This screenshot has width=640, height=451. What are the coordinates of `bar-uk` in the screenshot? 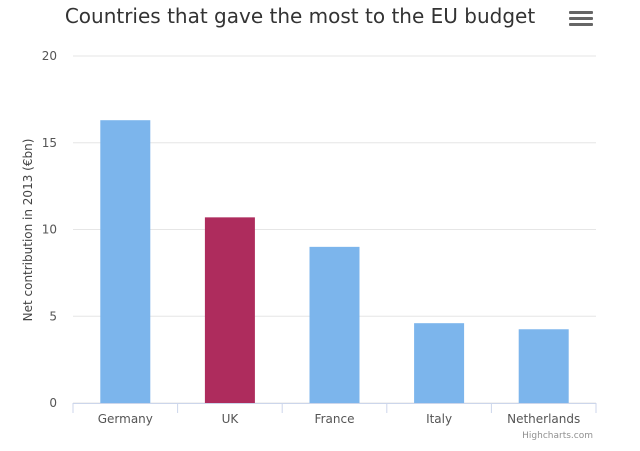 It's located at (229, 310).